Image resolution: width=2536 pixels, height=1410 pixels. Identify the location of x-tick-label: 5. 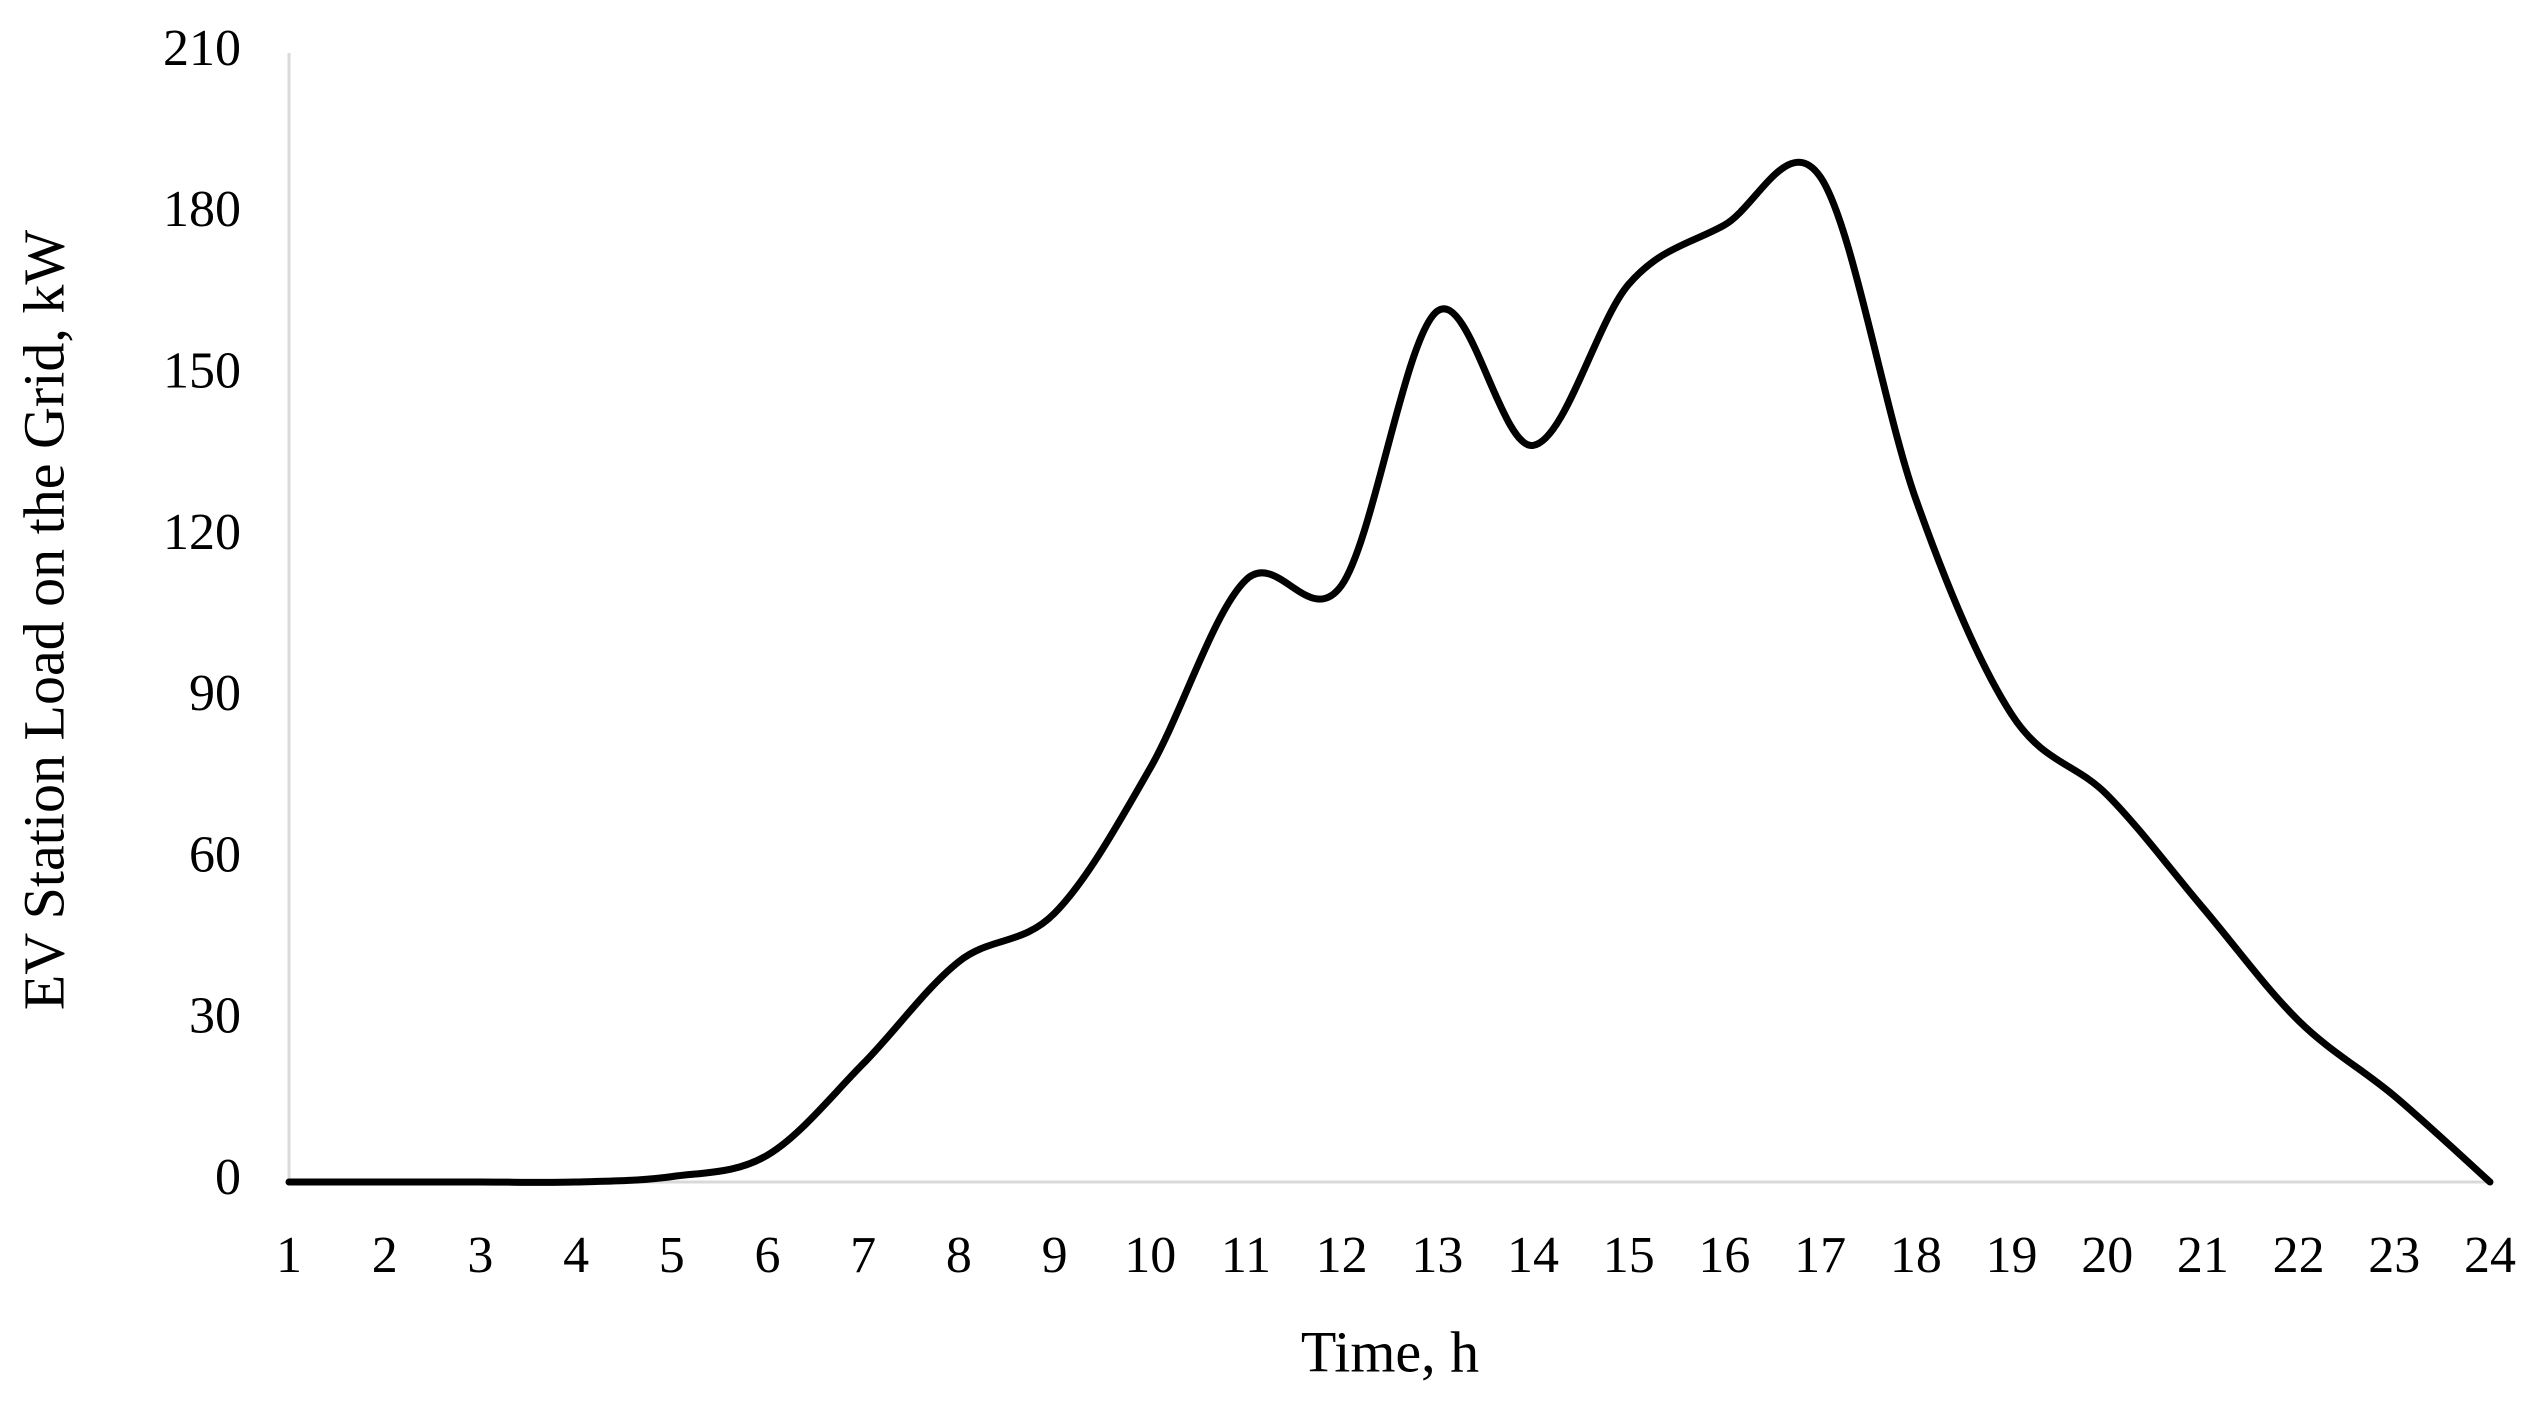
(672, 1255).